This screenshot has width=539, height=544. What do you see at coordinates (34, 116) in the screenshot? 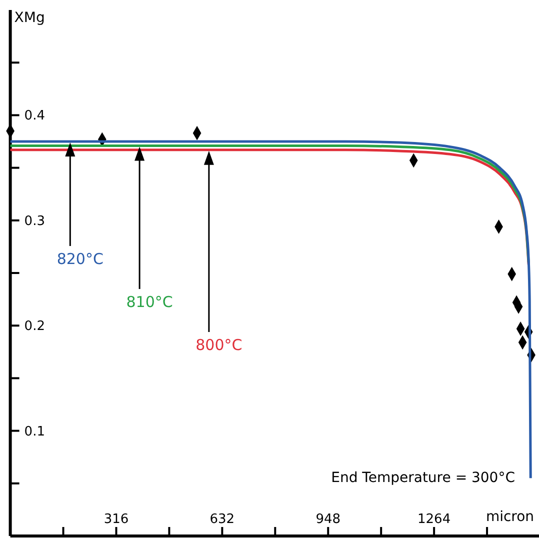
I see `y-tick-label: 0.4` at bounding box center [34, 116].